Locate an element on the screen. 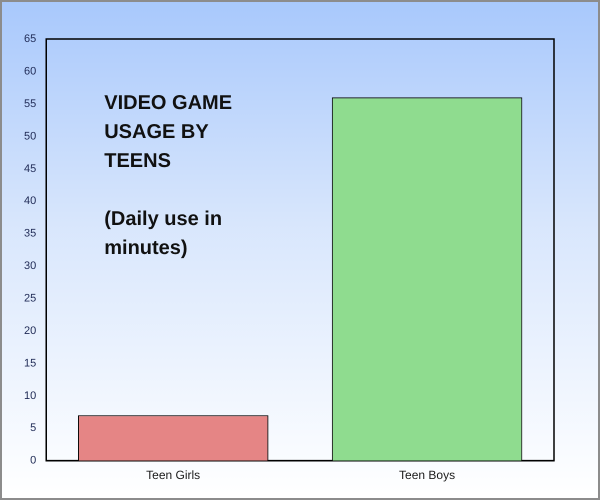  y-tick-label: 55 is located at coordinates (30, 104).